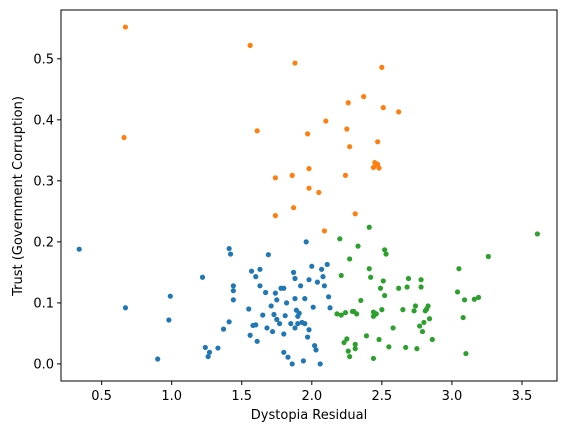 This screenshot has height=432, width=567. What do you see at coordinates (171, 396) in the screenshot?
I see `x-tick-label: 1.0` at bounding box center [171, 396].